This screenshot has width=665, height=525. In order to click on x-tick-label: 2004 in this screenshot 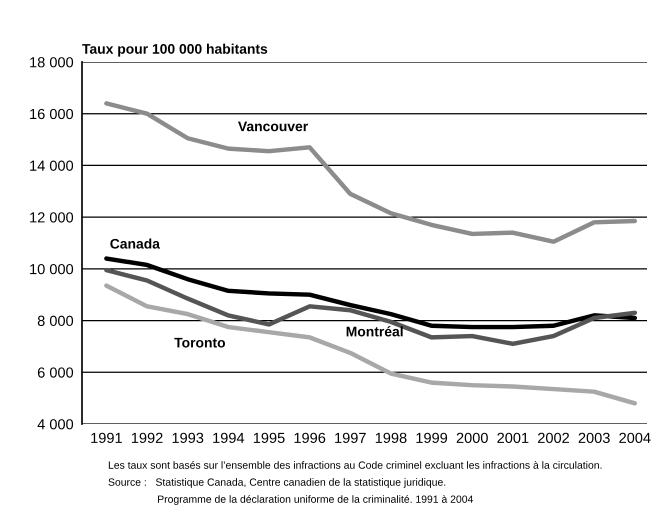, I will do `click(635, 438)`.